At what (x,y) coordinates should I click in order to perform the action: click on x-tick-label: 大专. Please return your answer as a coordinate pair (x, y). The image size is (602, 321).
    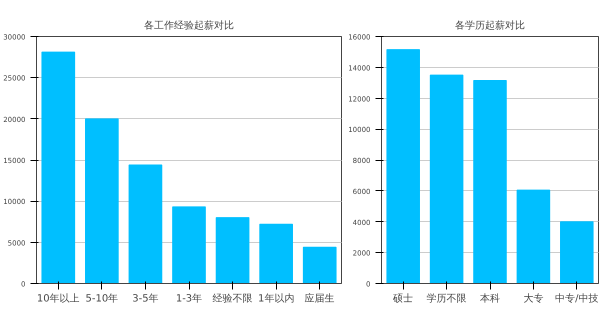
    Looking at the image, I should click on (533, 298).